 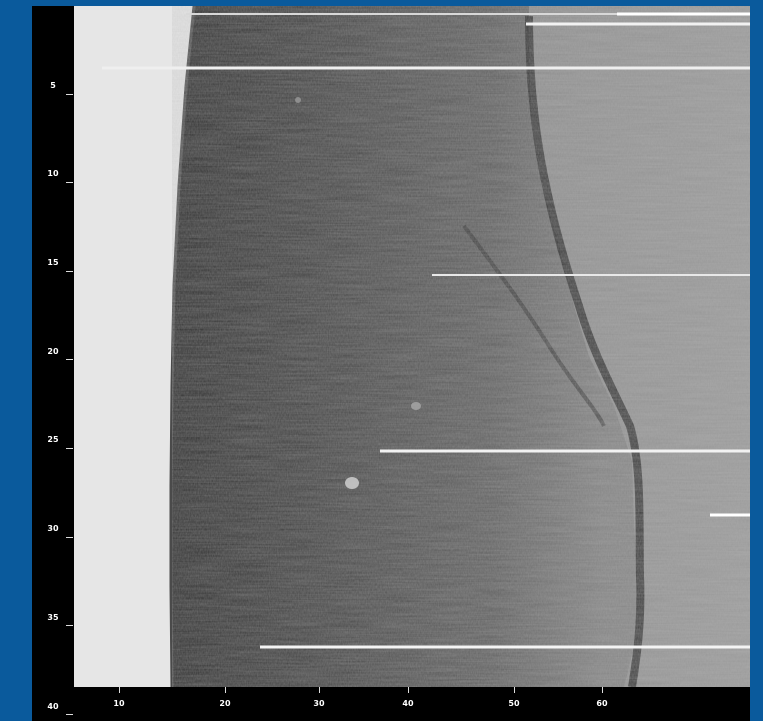 I want to click on y-tick-label: 25, so click(x=53, y=439).